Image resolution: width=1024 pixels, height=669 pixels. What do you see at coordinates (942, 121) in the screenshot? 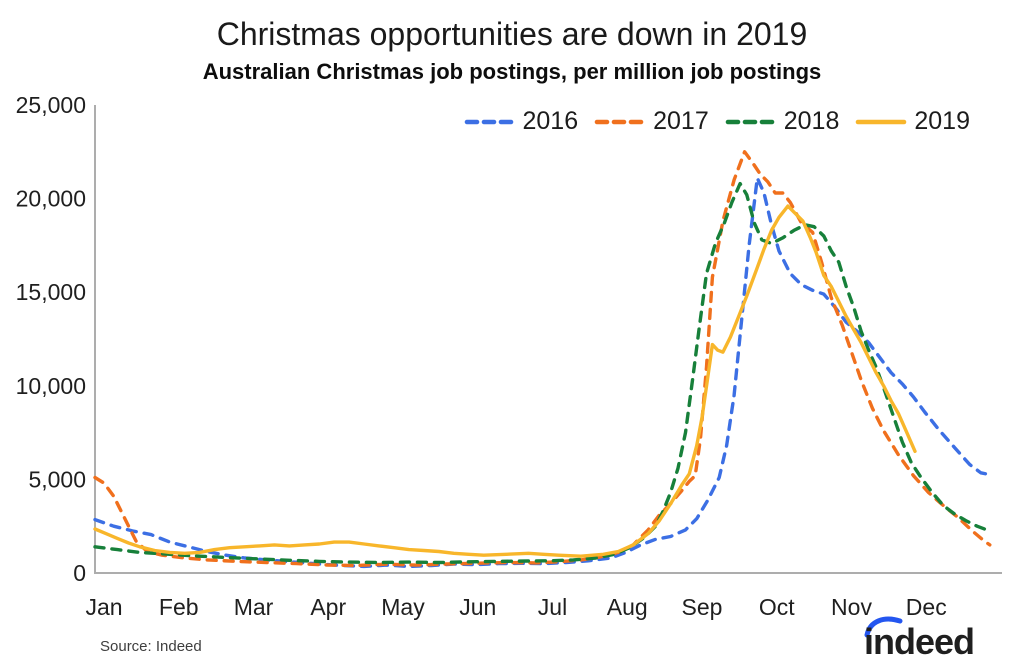
I see `legend-label-2019: 2019` at bounding box center [942, 121].